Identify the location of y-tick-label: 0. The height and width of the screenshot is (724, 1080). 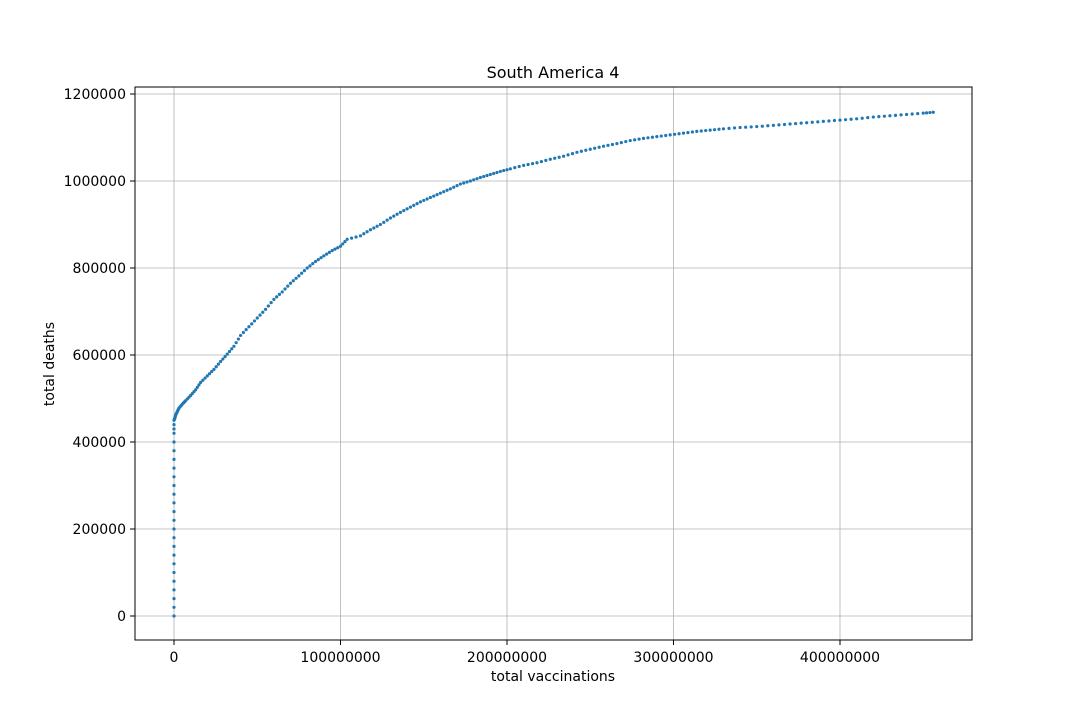
(121, 617).